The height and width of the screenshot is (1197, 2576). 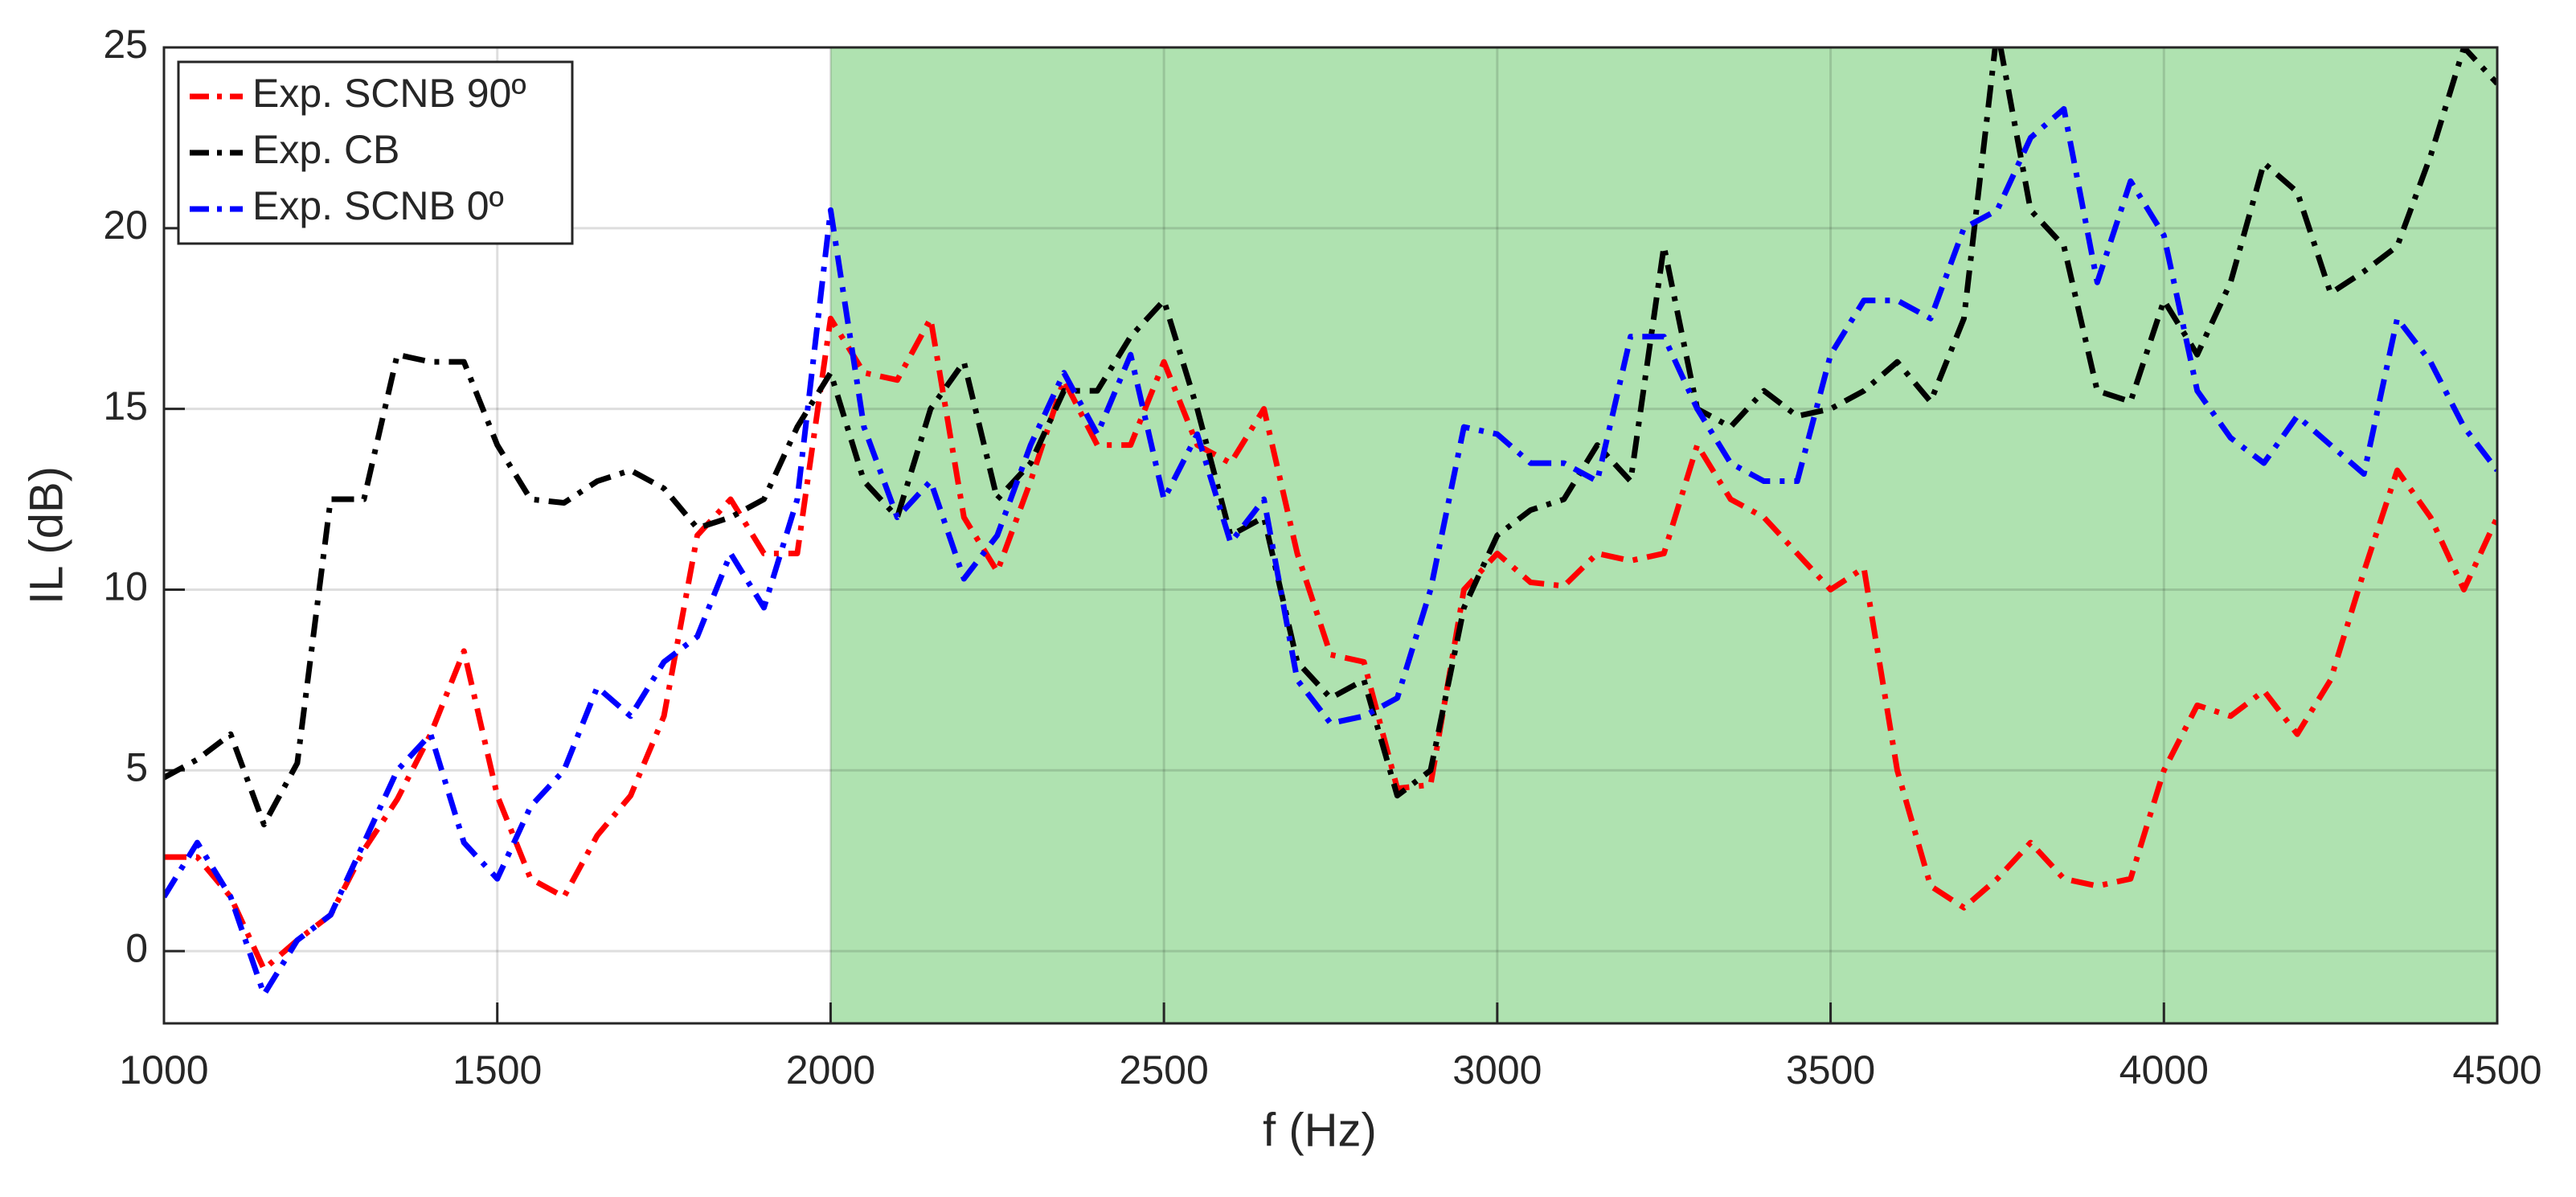 What do you see at coordinates (1164, 1069) in the screenshot?
I see `x-tick-label: 2500` at bounding box center [1164, 1069].